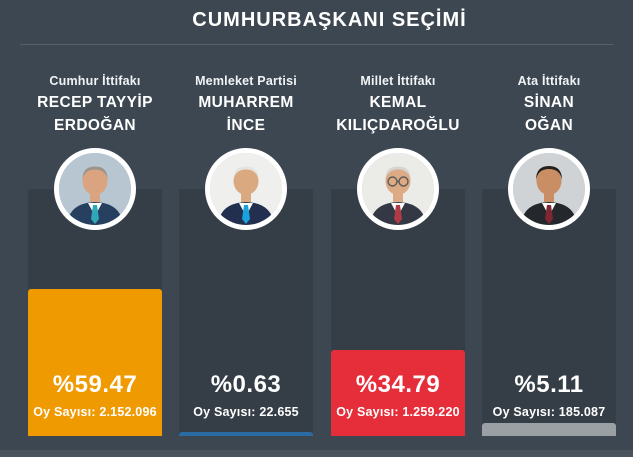 The width and height of the screenshot is (633, 457). I want to click on vote-percentage: %59.47, so click(95, 384).